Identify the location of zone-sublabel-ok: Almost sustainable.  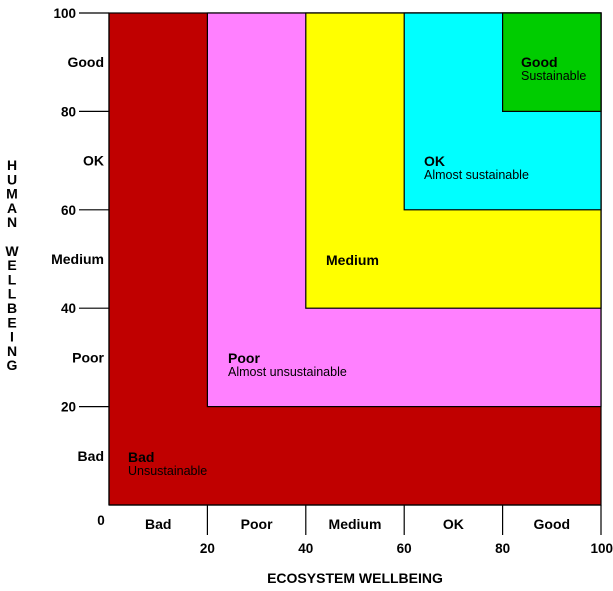
(476, 175).